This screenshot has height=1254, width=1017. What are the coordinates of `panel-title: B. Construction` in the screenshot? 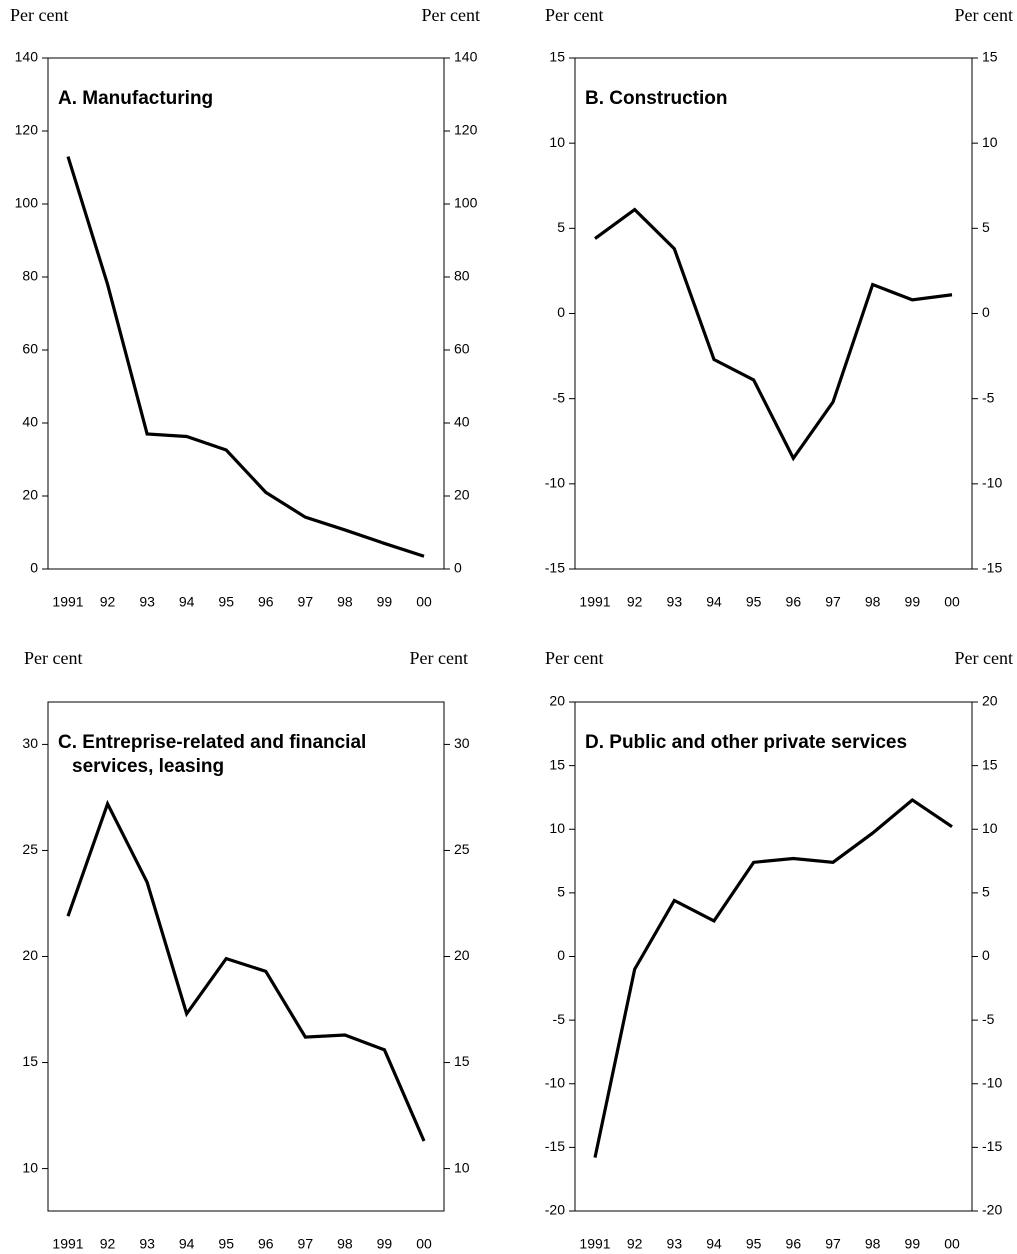 It's located at (656, 98).